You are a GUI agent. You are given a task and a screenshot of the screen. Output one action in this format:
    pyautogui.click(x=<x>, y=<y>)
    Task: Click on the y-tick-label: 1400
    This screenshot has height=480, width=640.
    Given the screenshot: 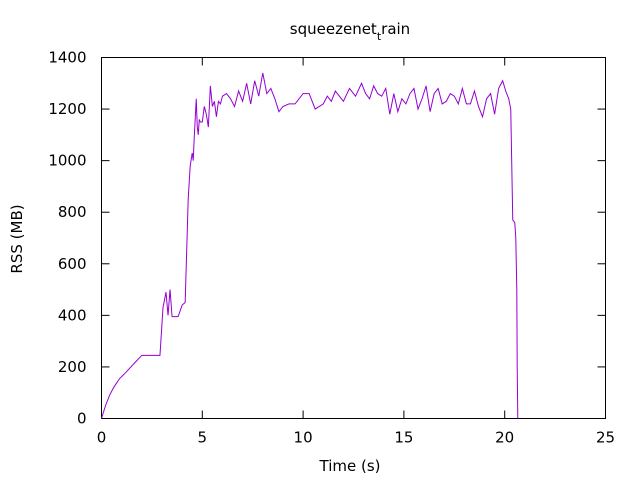 What is the action you would take?
    pyautogui.click(x=67, y=58)
    